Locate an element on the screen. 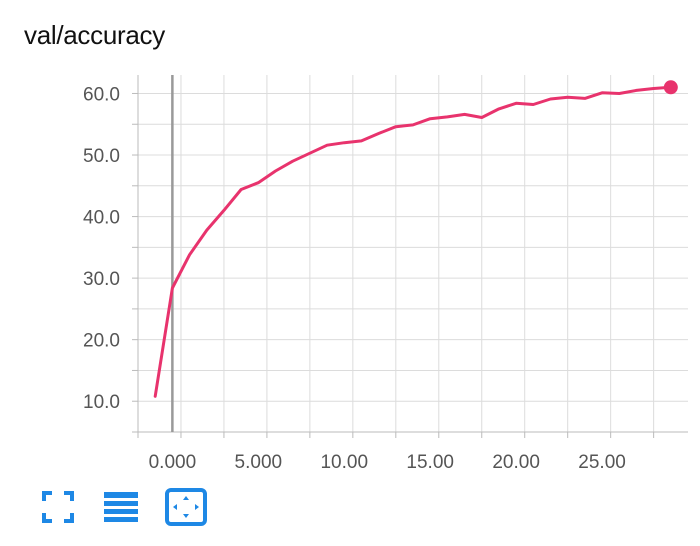 The image size is (700, 546). x-tick-label: 5.000 is located at coordinates (259, 462).